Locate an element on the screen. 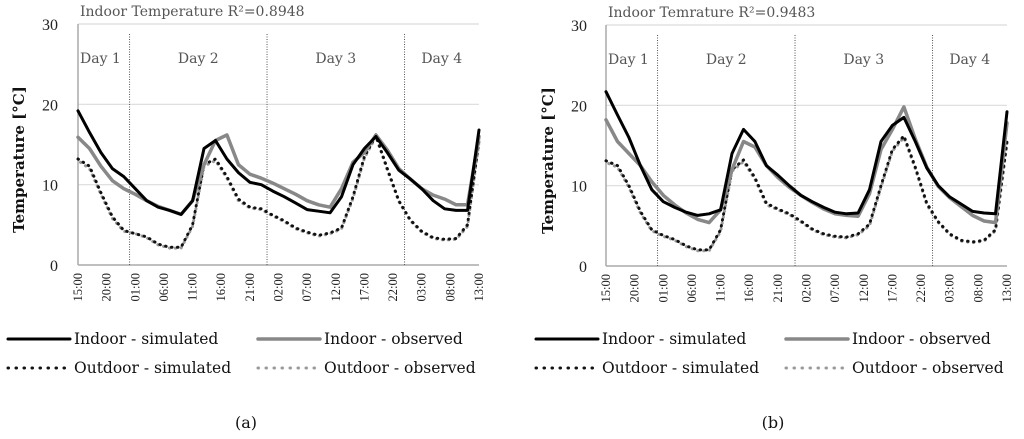 Image resolution: width=1024 pixels, height=439 pixels. chart-title: Indoor Temperature R²=0.8948 is located at coordinates (192, 12).